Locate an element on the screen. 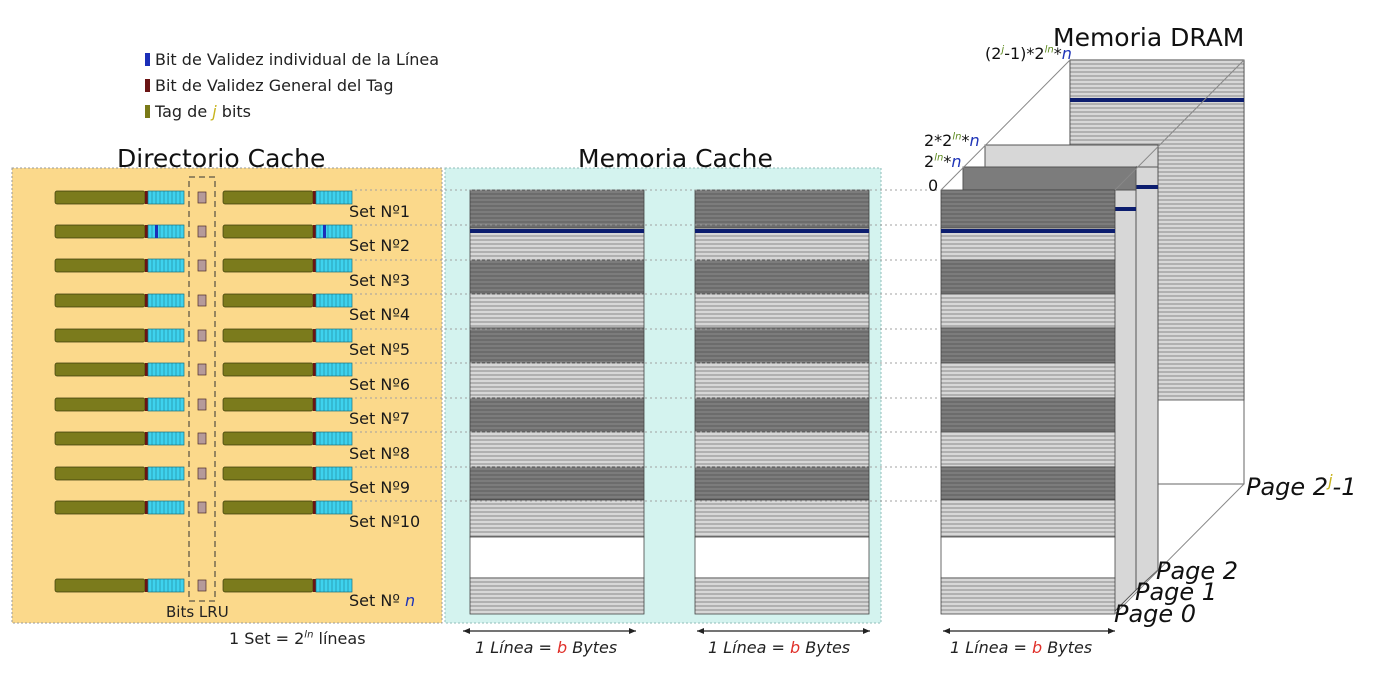 Image resolution: width=1378 pixels, height=684 pixels. arrow-head-right is located at coordinates (866, 631).